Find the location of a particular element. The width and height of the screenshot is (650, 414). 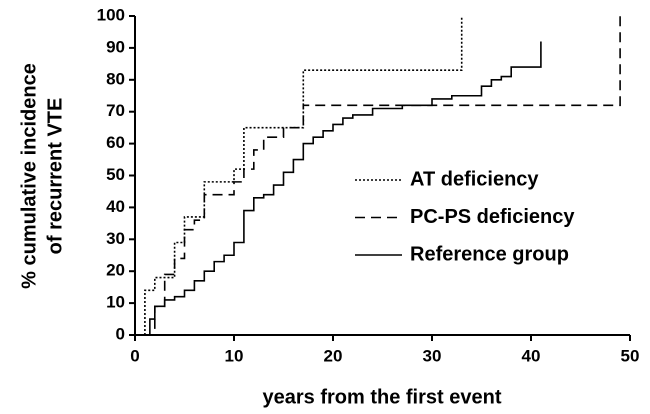

legend-label: Reference group is located at coordinates (489, 254).